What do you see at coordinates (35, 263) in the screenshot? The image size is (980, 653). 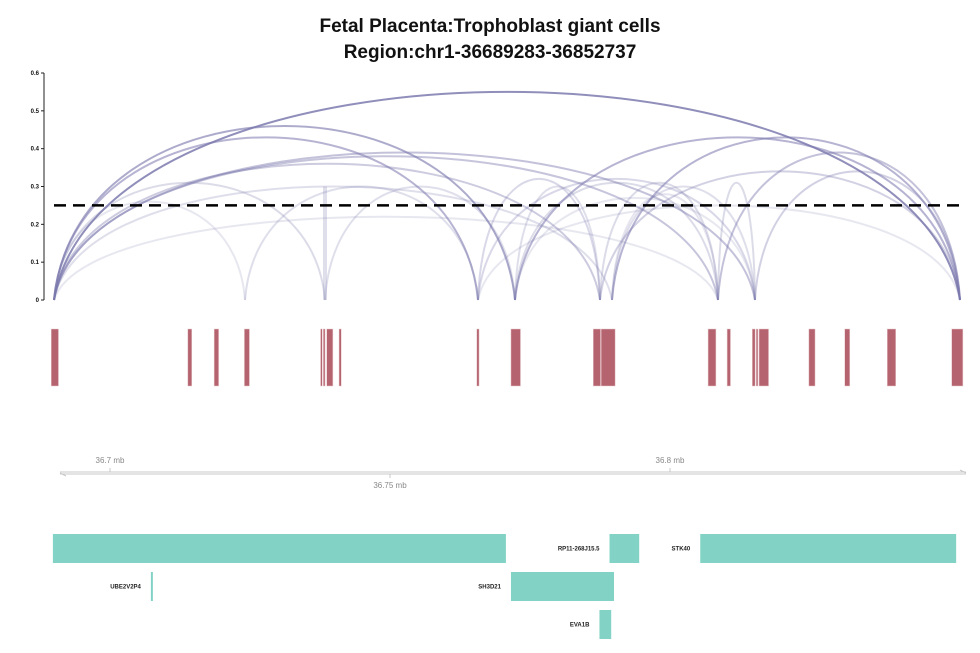 I see `y-tick-label: 0.1` at bounding box center [35, 263].